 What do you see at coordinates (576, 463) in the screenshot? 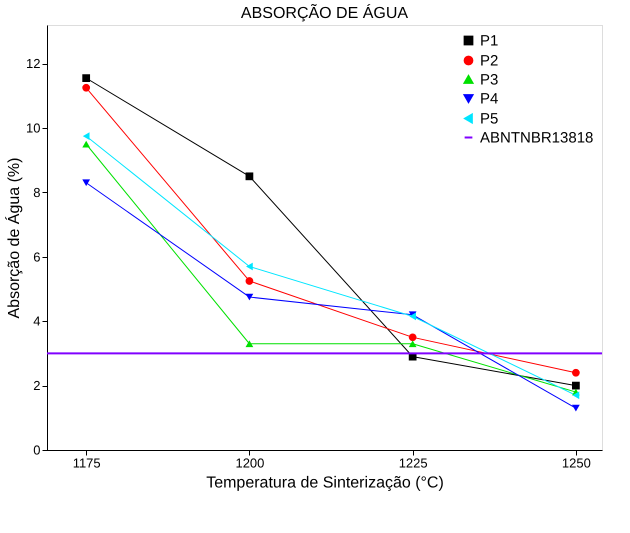
I see `x-tick-label: 1250` at bounding box center [576, 463].